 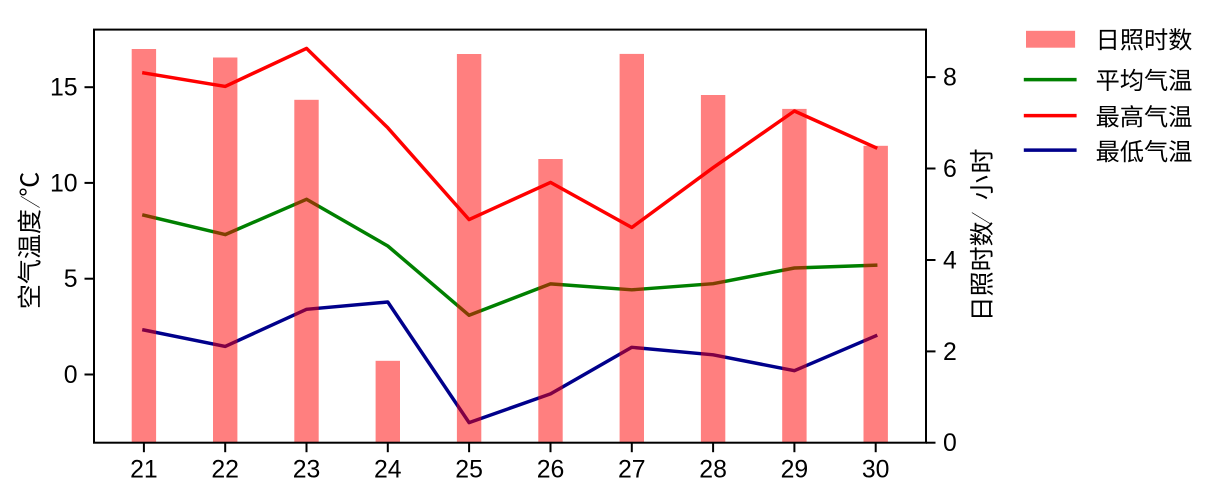 I want to click on svg-text: 26, so click(x=551, y=469).